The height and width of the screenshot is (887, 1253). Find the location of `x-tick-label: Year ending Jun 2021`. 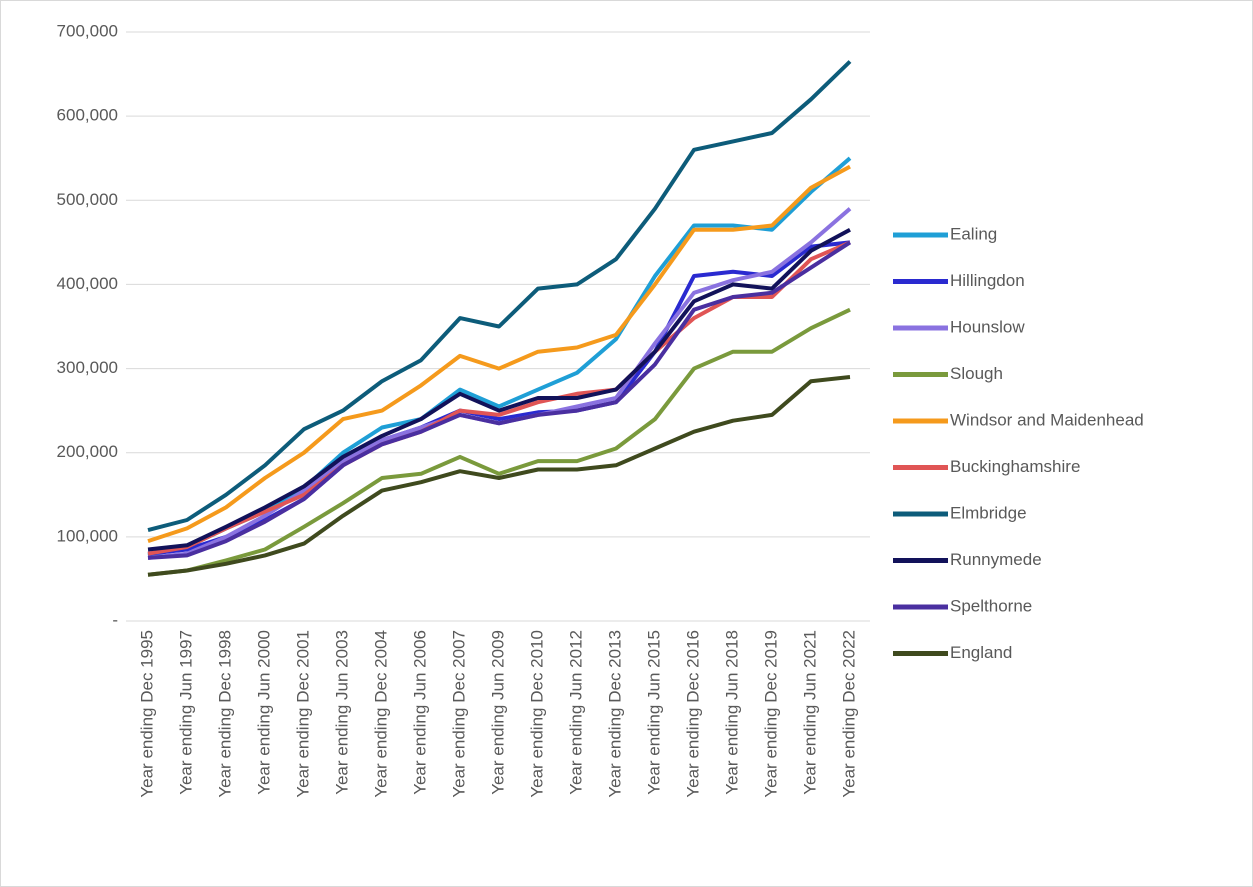

x-tick-label: Year ending Jun 2021 is located at coordinates (809, 712).